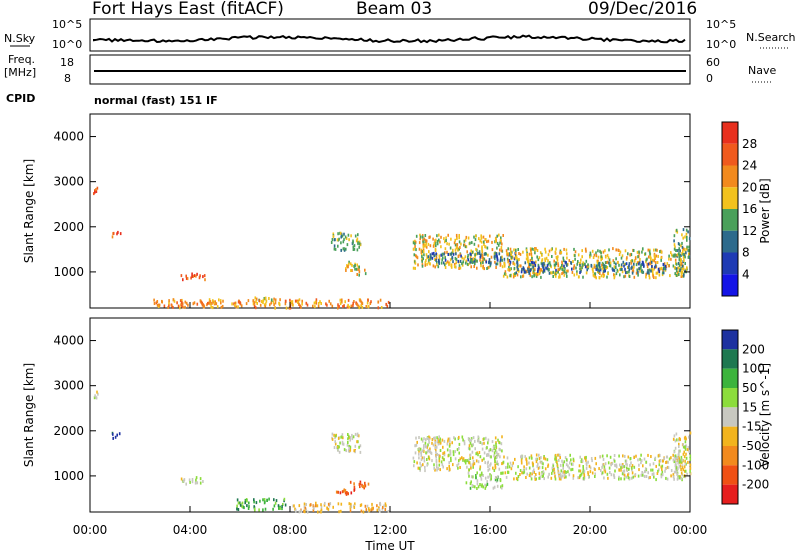  What do you see at coordinates (752, 427) in the screenshot?
I see `colorbar-tick: -15` at bounding box center [752, 427].